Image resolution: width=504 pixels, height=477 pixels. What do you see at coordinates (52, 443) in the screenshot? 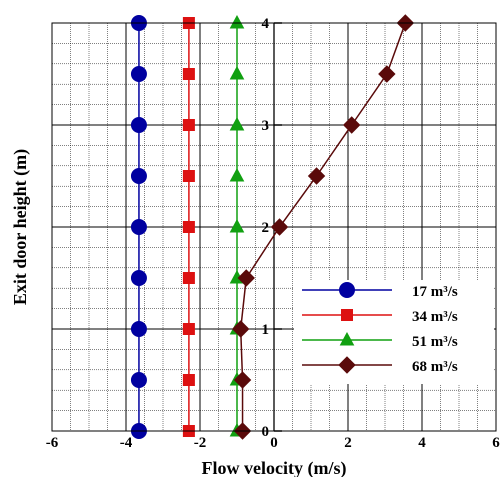
I see `x-tick-label: -6` at bounding box center [52, 443].